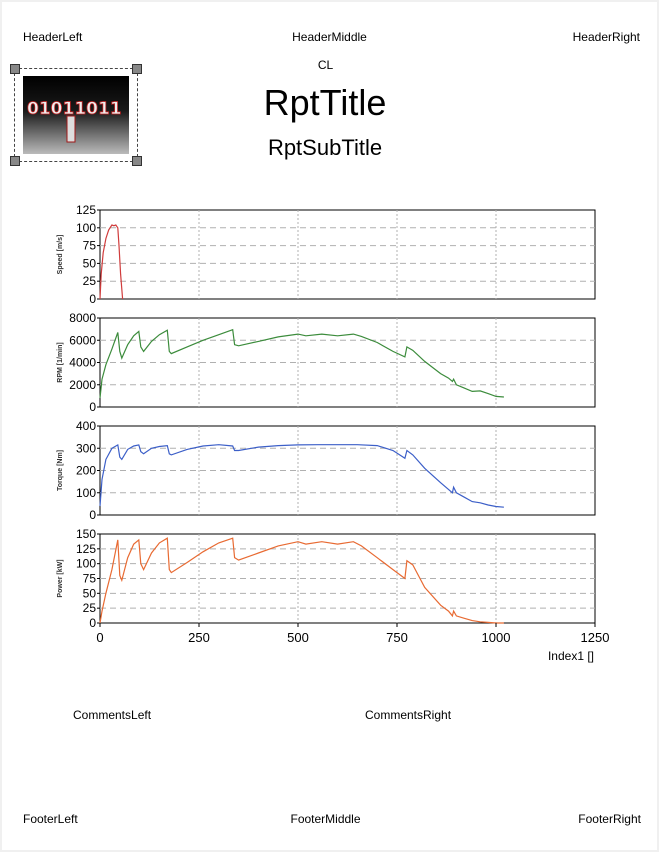 The image size is (659, 852). I want to click on y-tick-label: 2000, so click(82, 385).